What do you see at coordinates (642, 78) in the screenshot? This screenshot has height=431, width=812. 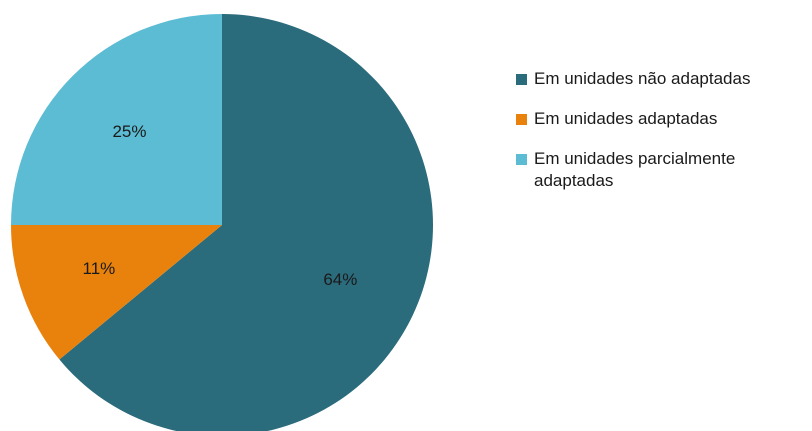 I see `legend-label: Em unidades não adaptadas` at bounding box center [642, 78].